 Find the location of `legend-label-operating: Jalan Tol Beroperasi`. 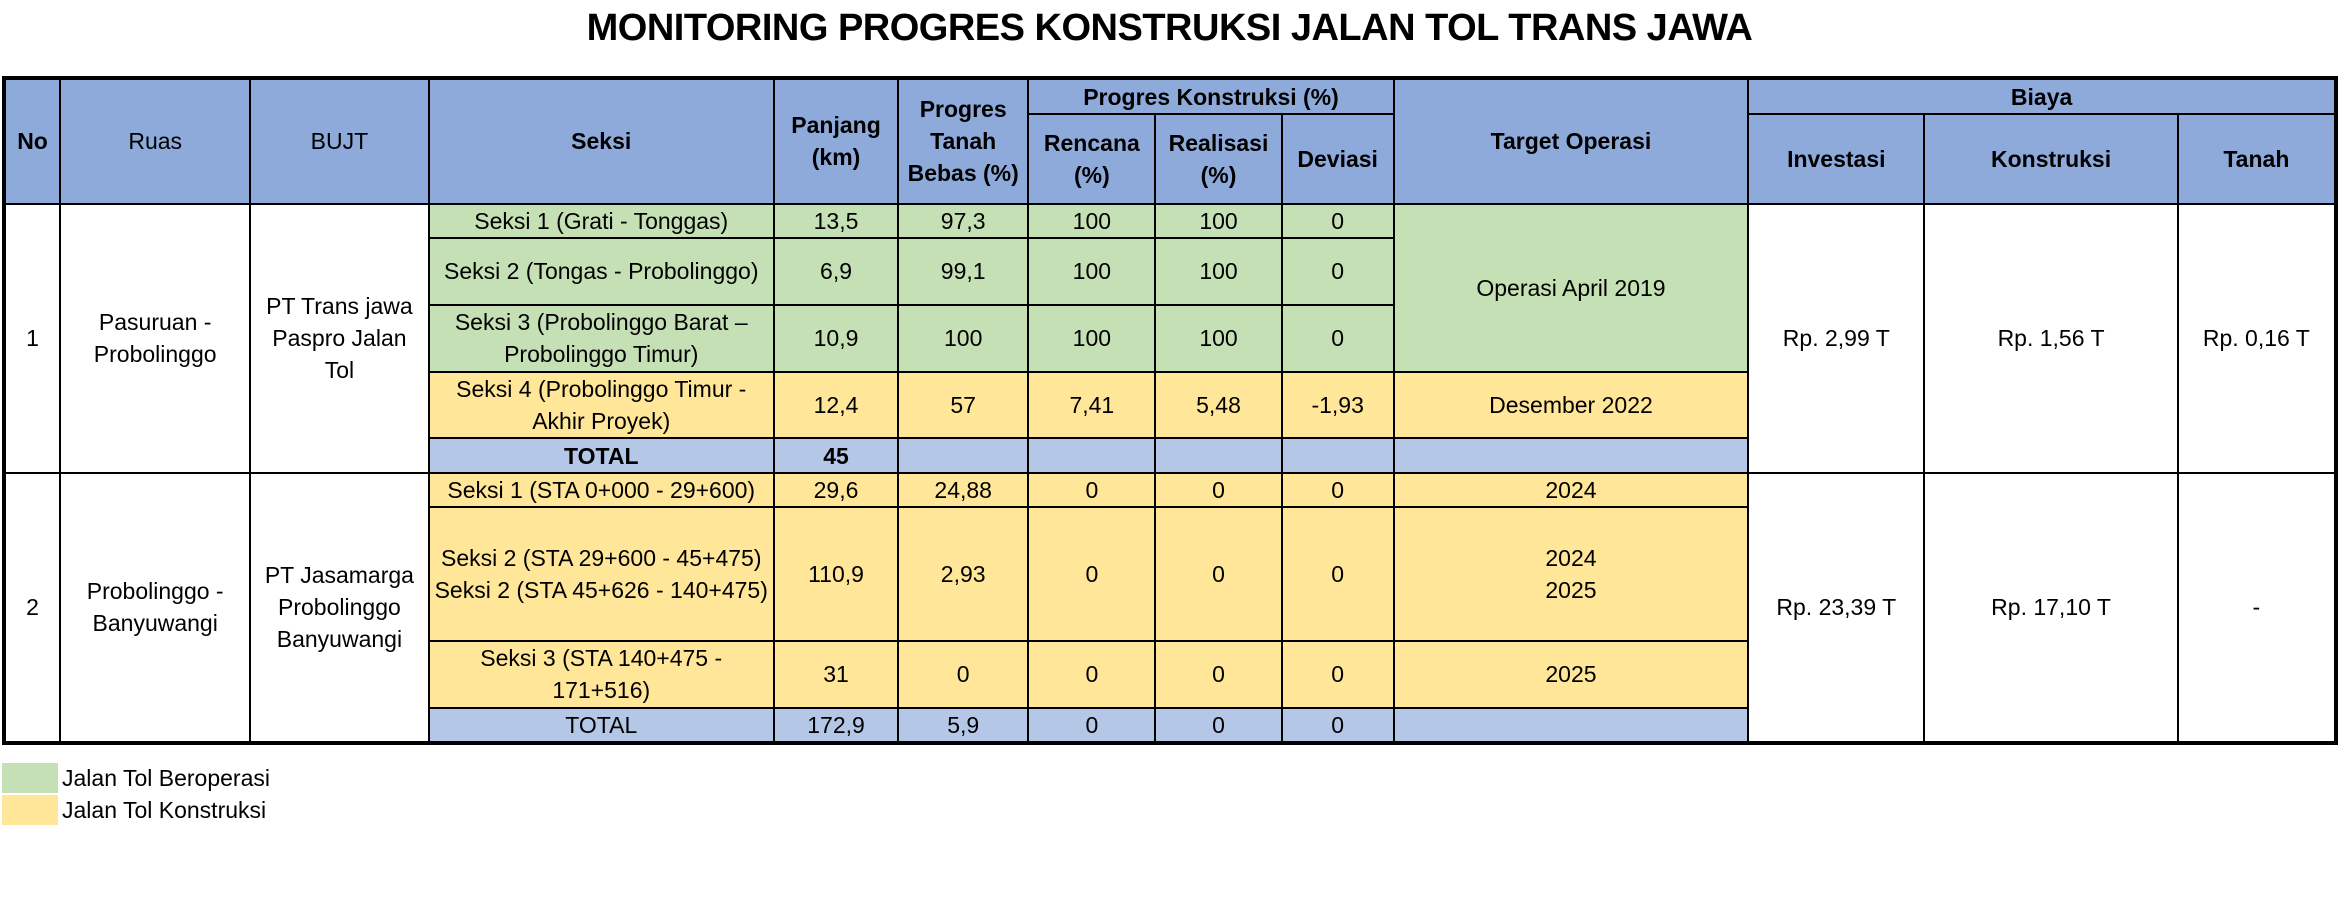

legend-label-operating: Jalan Tol Beroperasi is located at coordinates (166, 778).